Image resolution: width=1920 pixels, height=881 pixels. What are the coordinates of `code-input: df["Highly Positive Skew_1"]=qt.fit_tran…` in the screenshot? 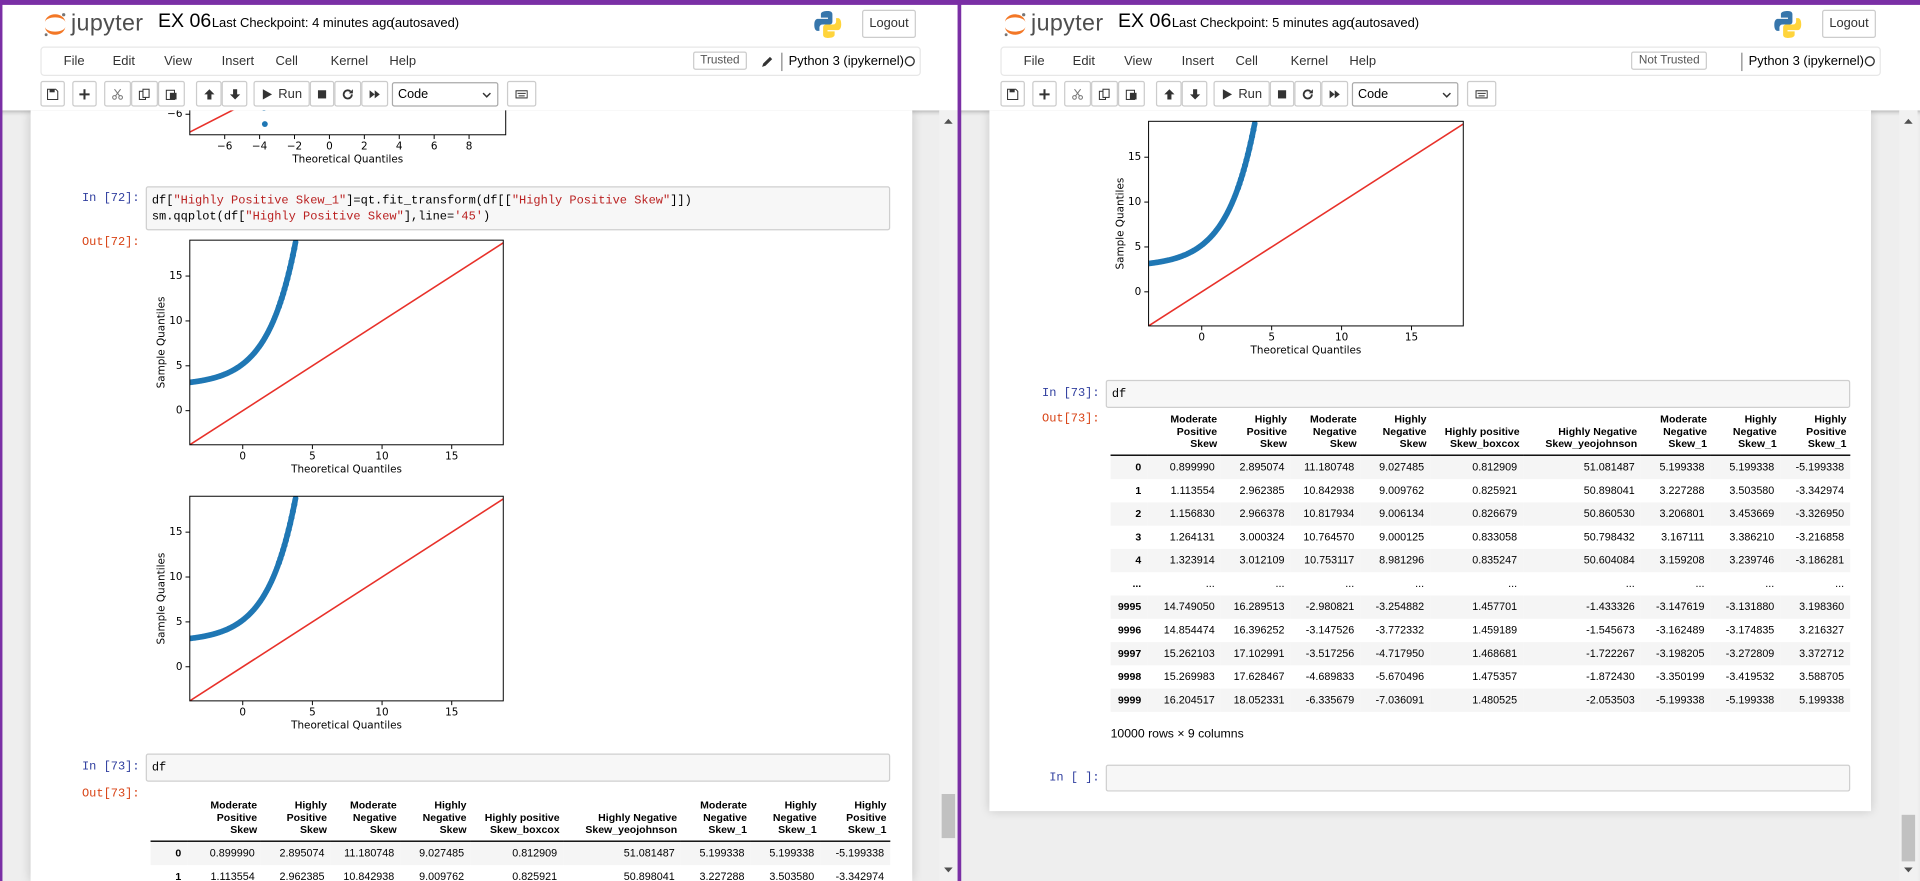 It's located at (518, 208).